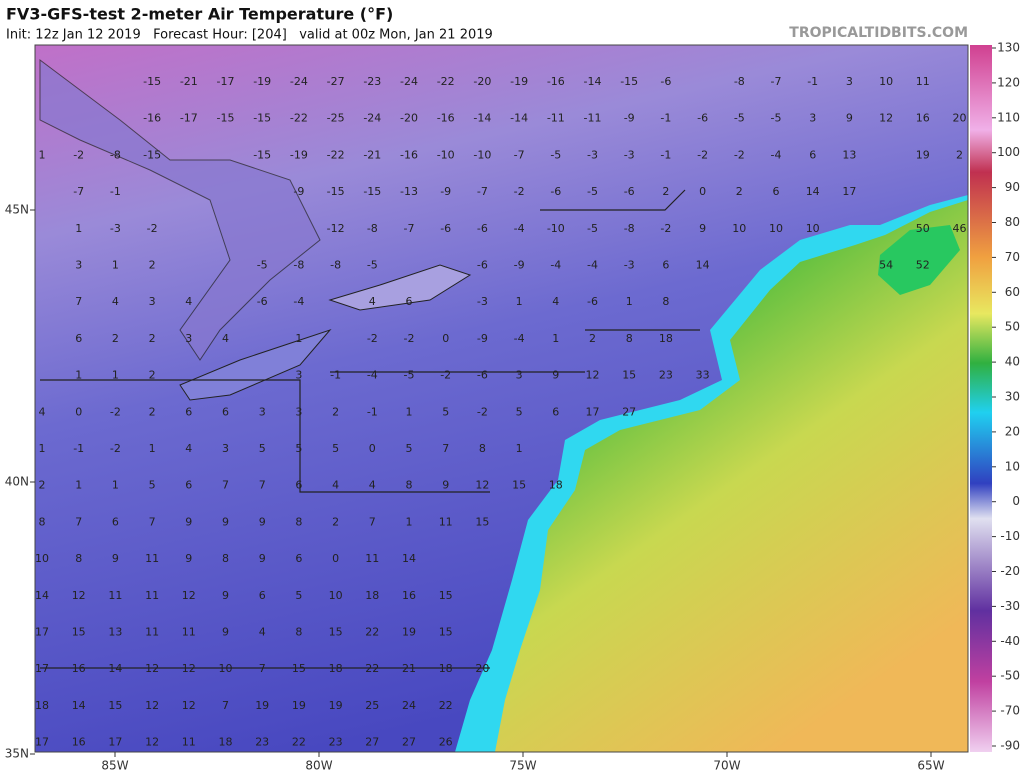 The height and width of the screenshot is (772, 1024). Describe the element at coordinates (189, 118) in the screenshot. I see `temperature-value: -17` at that location.